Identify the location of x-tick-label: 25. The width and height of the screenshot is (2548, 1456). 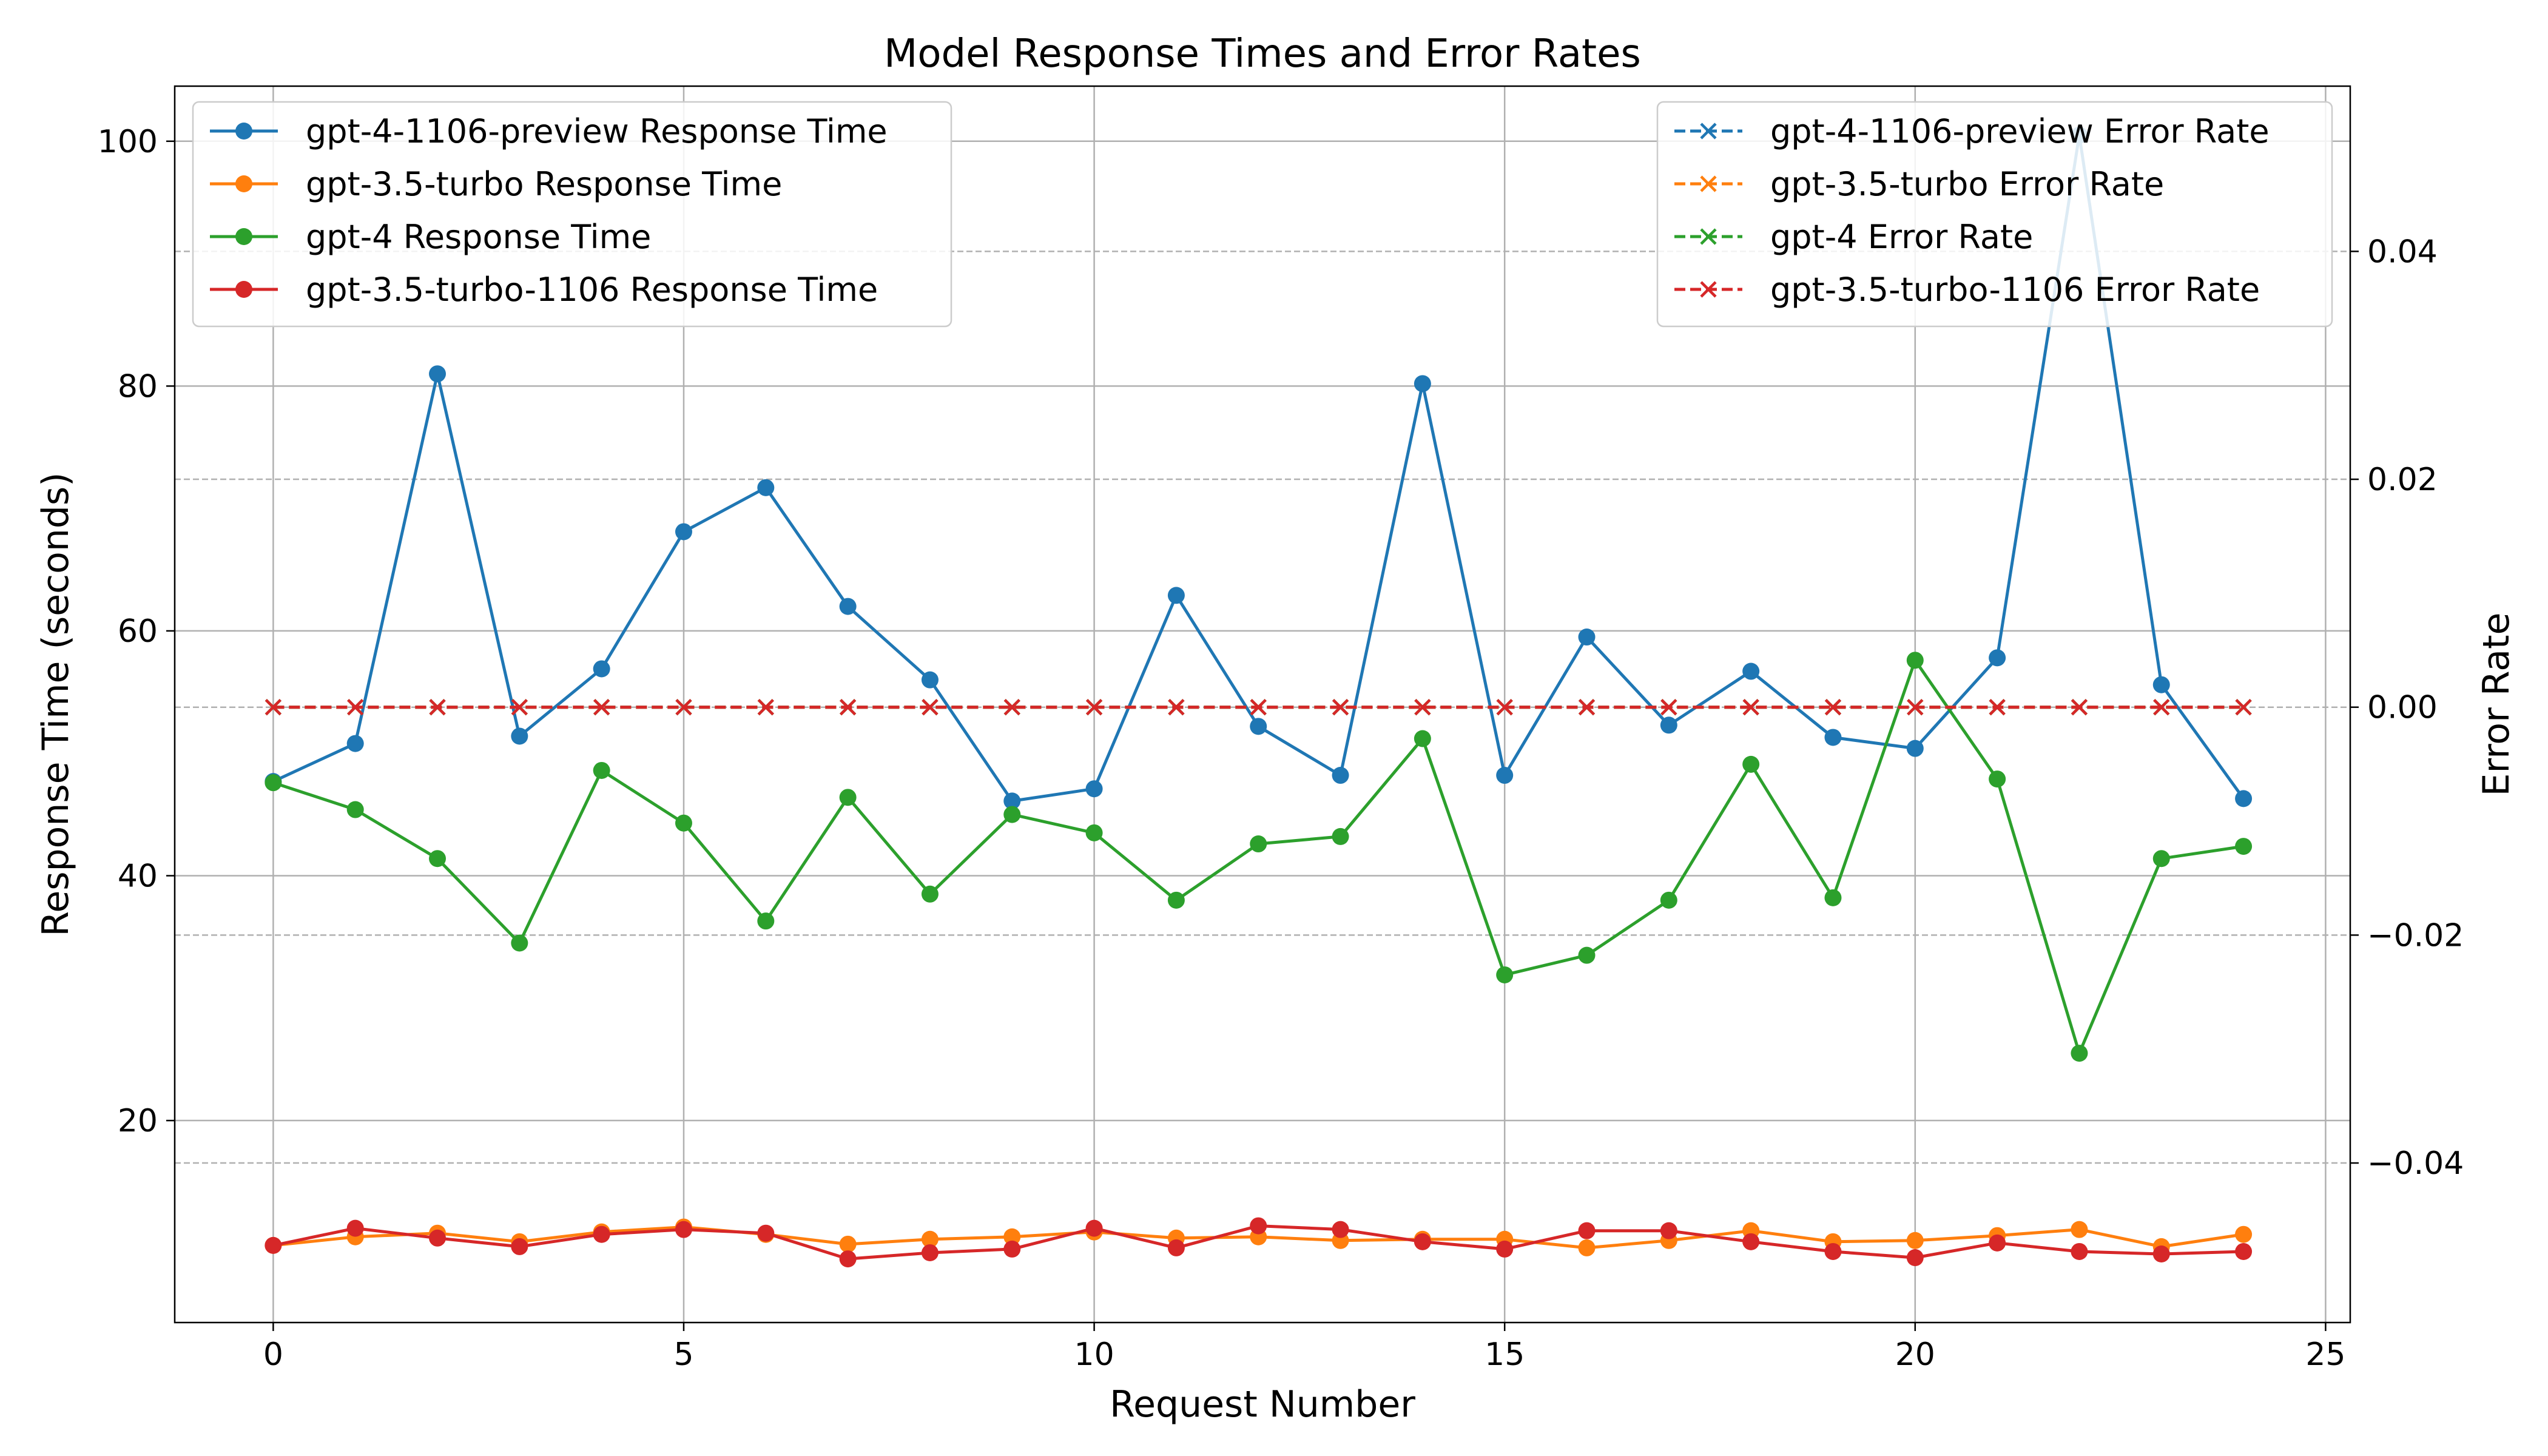
(2325, 1354).